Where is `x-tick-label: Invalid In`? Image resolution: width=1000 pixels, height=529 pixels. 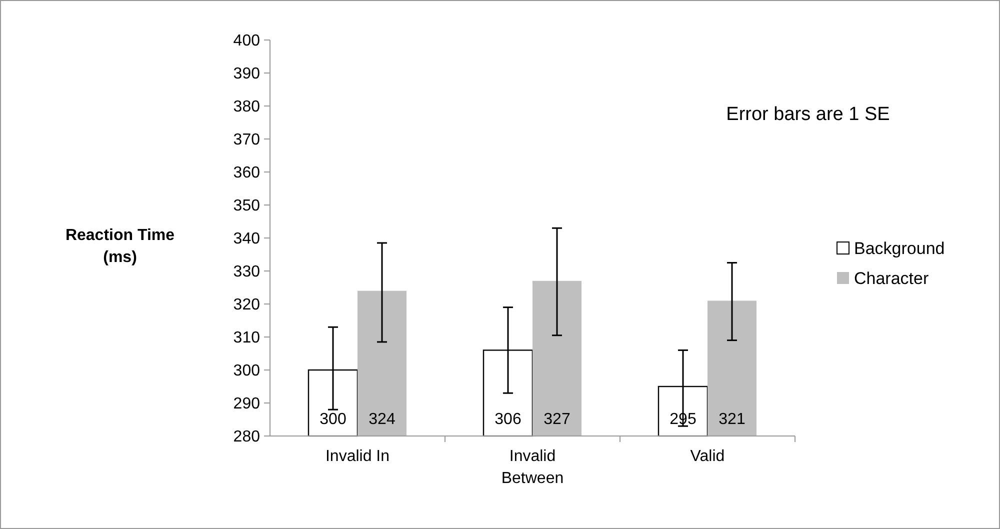 x-tick-label: Invalid In is located at coordinates (357, 456).